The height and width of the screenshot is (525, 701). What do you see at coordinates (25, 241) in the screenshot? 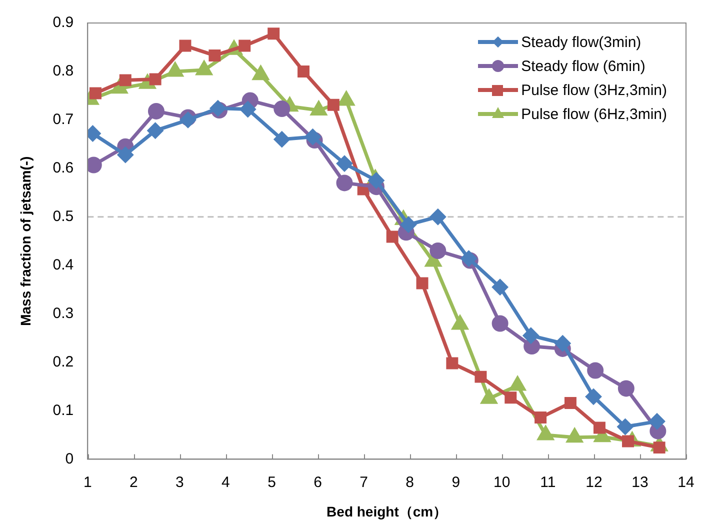
I see `y-axis-title: Mass fraction of jetsam(-)` at bounding box center [25, 241].